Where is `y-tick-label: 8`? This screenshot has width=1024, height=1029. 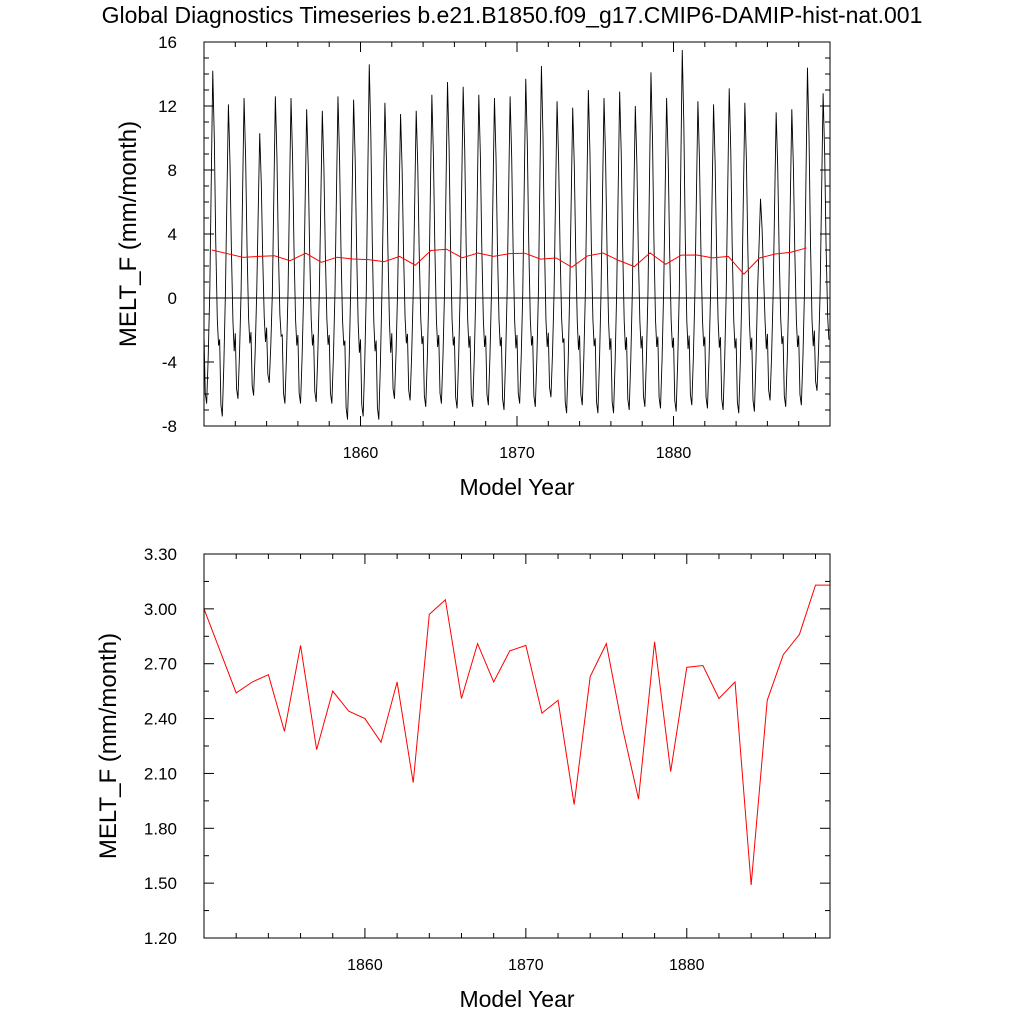 y-tick-label: 8 is located at coordinates (172, 170).